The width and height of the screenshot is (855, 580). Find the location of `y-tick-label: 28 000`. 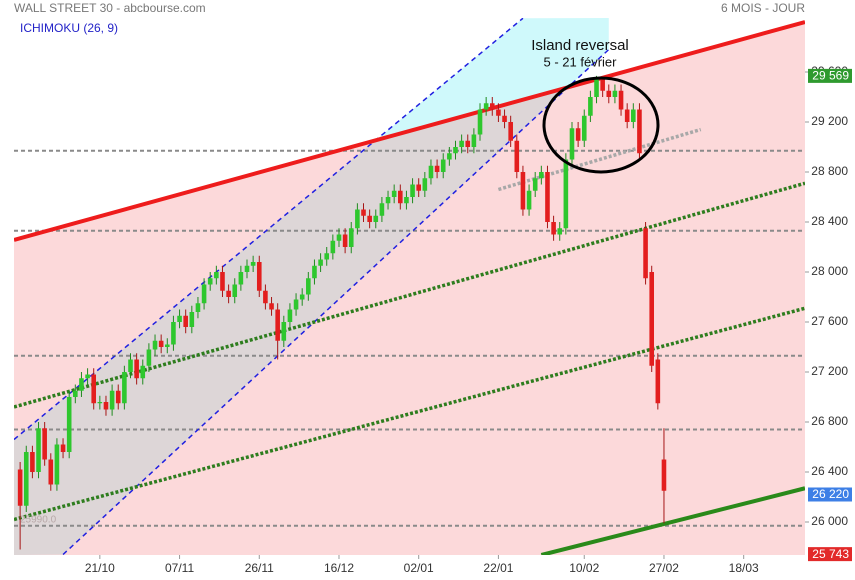

y-tick-label: 28 000 is located at coordinates (829, 271).